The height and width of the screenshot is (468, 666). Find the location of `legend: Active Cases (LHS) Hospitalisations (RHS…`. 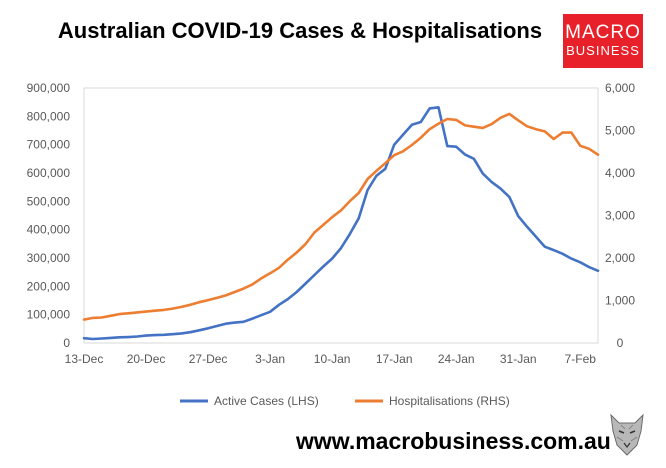

legend: Active Cases (LHS) Hospitalisations (RHS… is located at coordinates (345, 401).